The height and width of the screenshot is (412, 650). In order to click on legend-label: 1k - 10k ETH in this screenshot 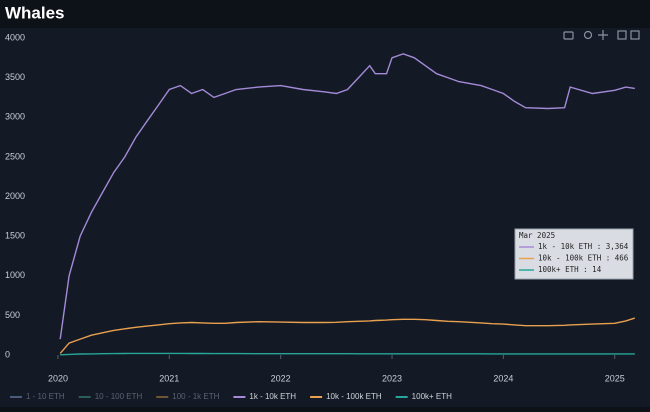, I will do `click(272, 396)`.